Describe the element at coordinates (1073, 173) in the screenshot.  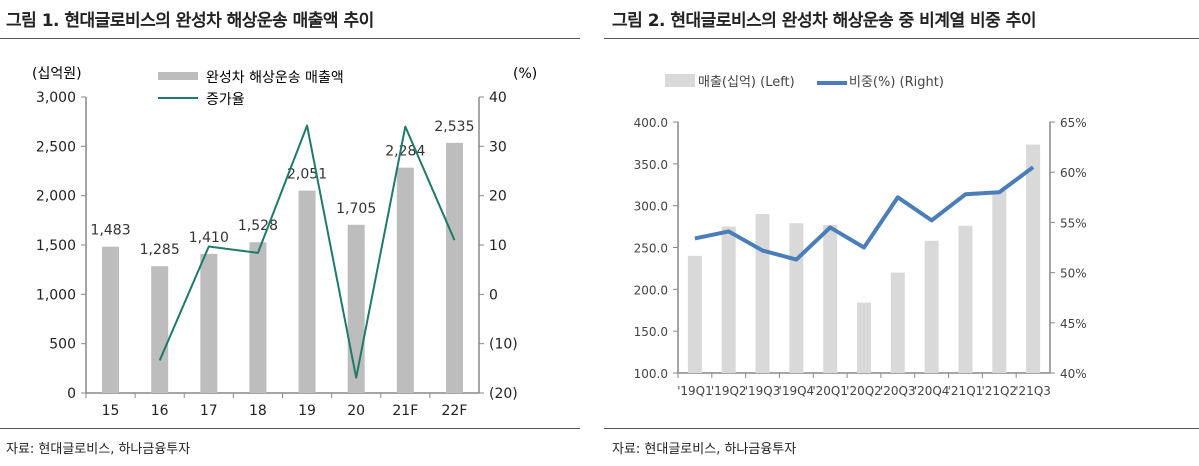
I see `right-tick-label: 60%` at that location.